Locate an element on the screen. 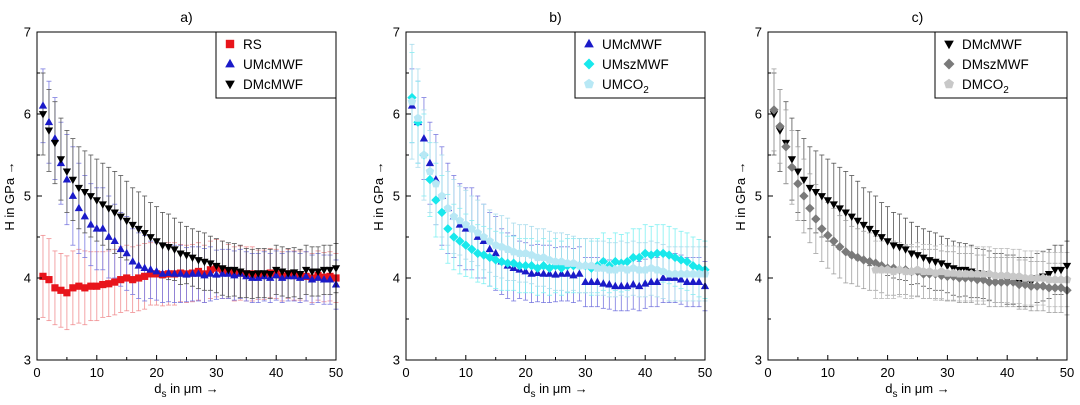 The image size is (1080, 405). y-tick-label: 3 is located at coordinates (27, 360).